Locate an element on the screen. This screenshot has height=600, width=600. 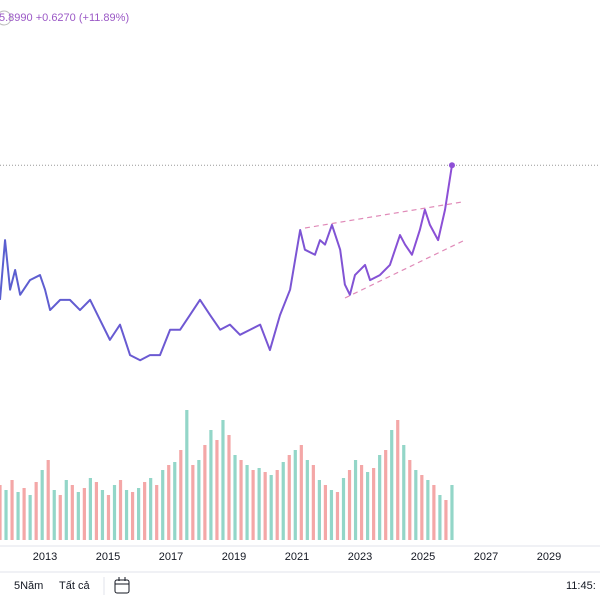
range-button: Tất cả is located at coordinates (74, 586).